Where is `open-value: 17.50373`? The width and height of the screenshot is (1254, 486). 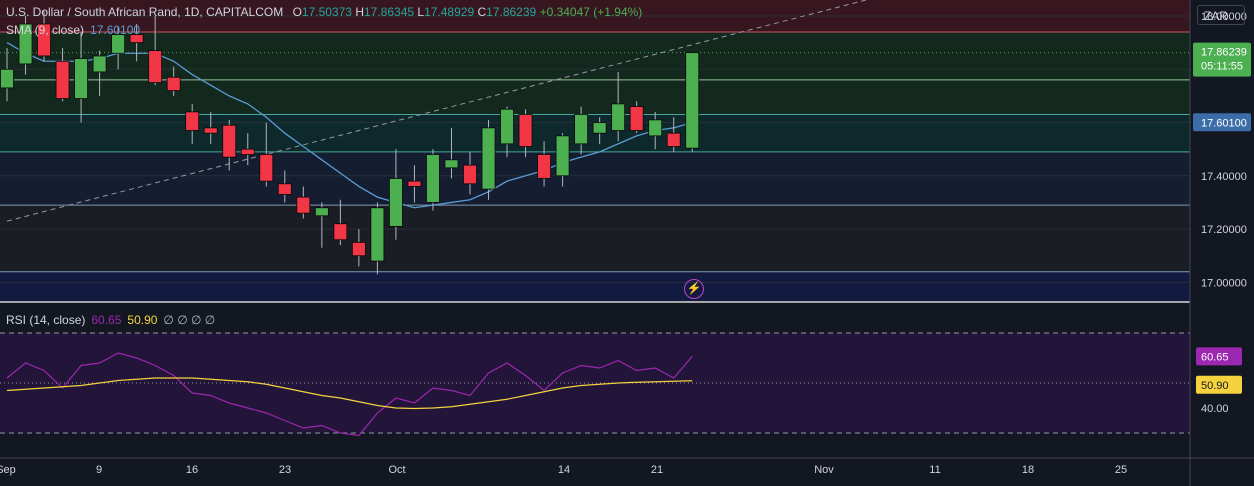 open-value: 17.50373 is located at coordinates (326, 12).